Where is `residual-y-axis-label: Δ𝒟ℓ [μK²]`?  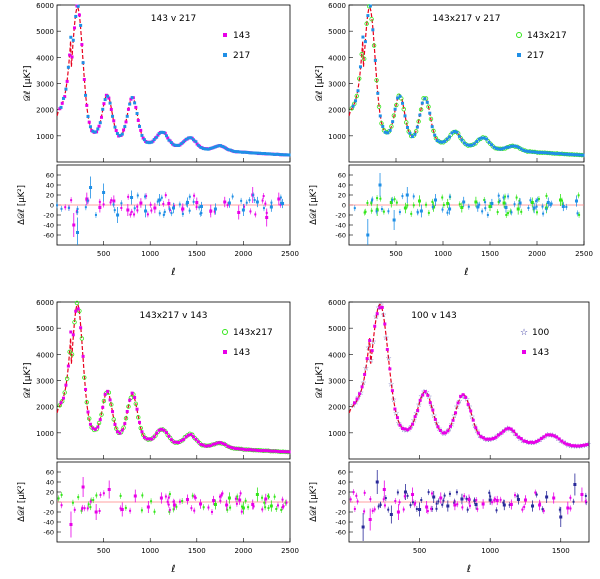
residual-y-axis-label: Δ𝒟ℓ [μK²] is located at coordinates (22, 502).